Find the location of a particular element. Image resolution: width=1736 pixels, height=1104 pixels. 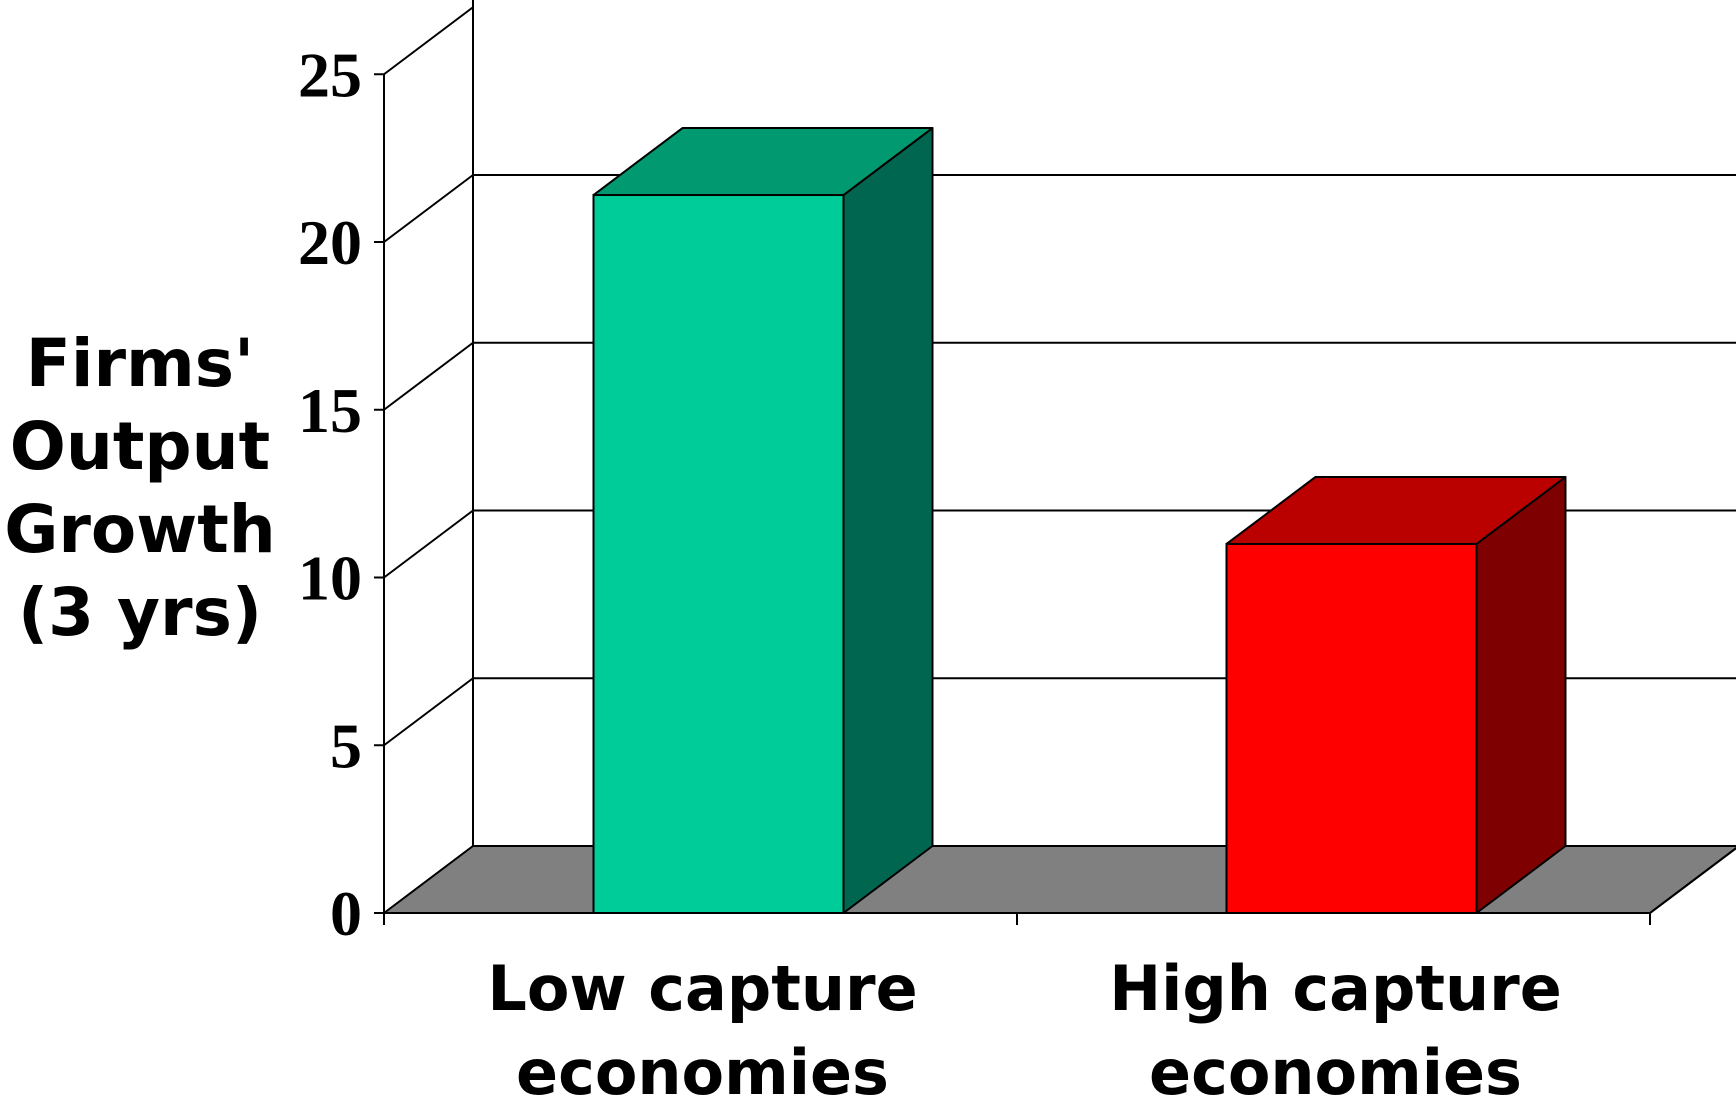

y-tick-label-2: 10 is located at coordinates (330, 578).